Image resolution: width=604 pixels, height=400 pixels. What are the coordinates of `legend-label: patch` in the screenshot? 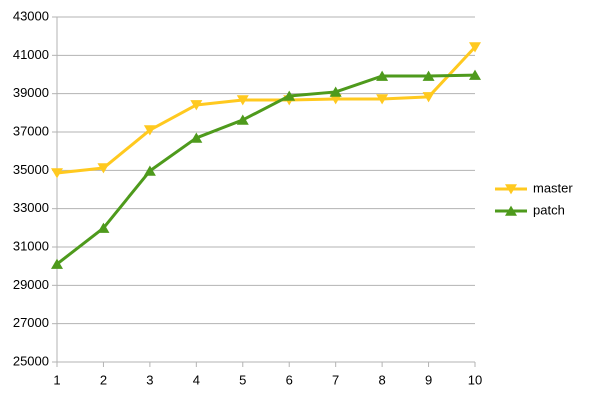 It's located at (549, 209).